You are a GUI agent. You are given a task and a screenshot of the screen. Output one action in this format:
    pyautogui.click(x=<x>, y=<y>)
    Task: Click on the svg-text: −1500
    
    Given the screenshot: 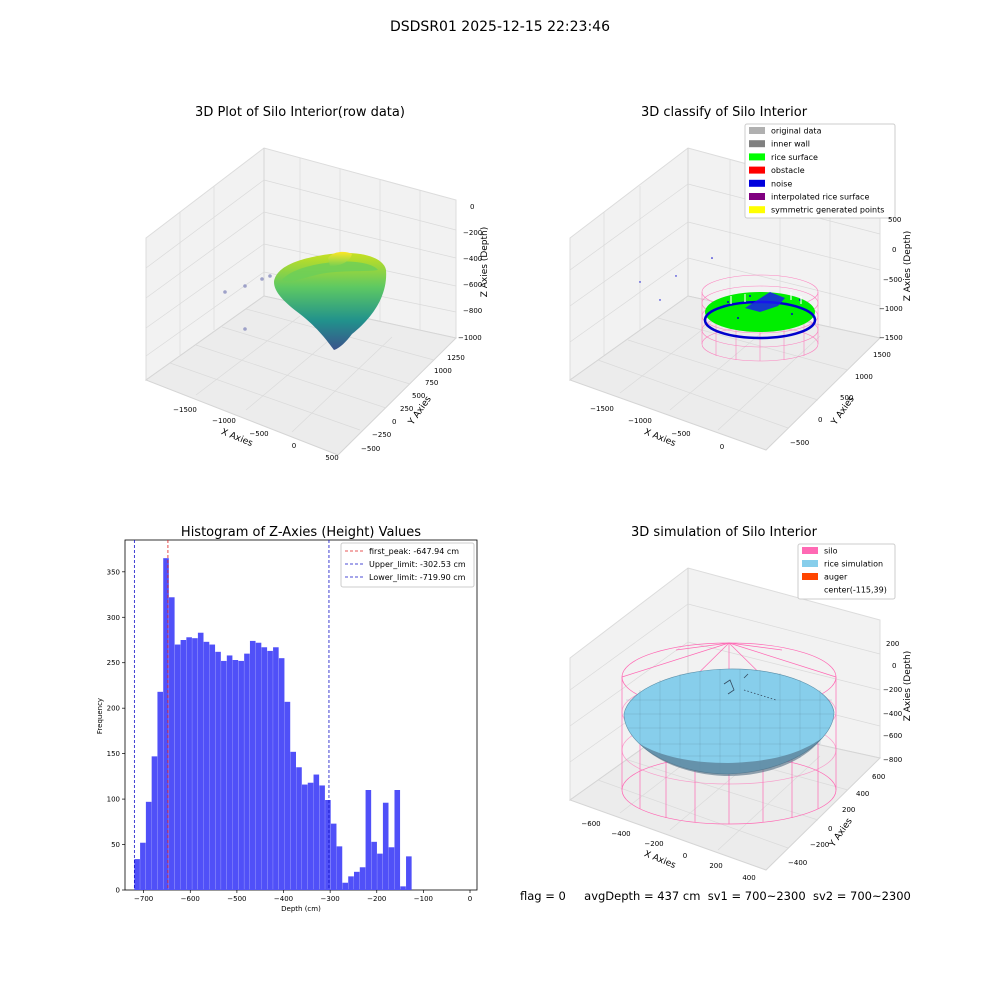 What is the action you would take?
    pyautogui.click(x=602, y=409)
    